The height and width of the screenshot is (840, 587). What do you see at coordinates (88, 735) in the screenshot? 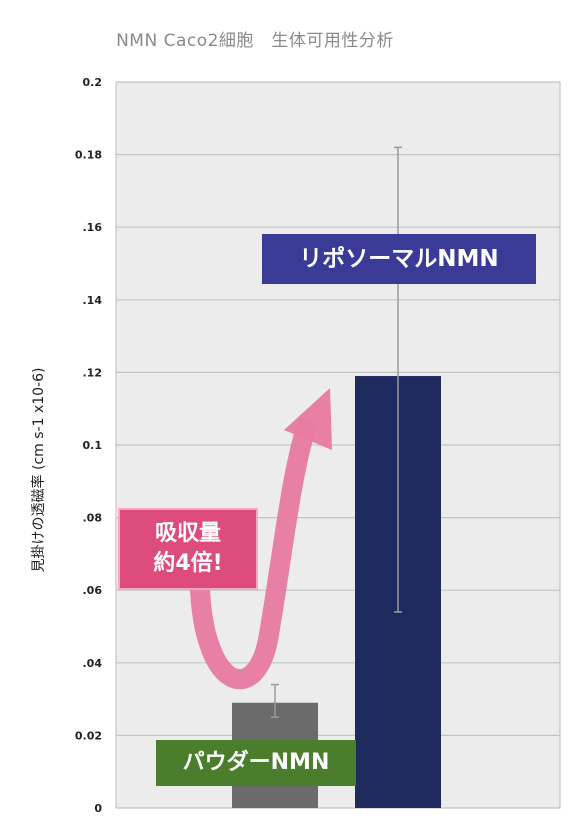
I see `y-tick-label: 0.02` at bounding box center [88, 735].